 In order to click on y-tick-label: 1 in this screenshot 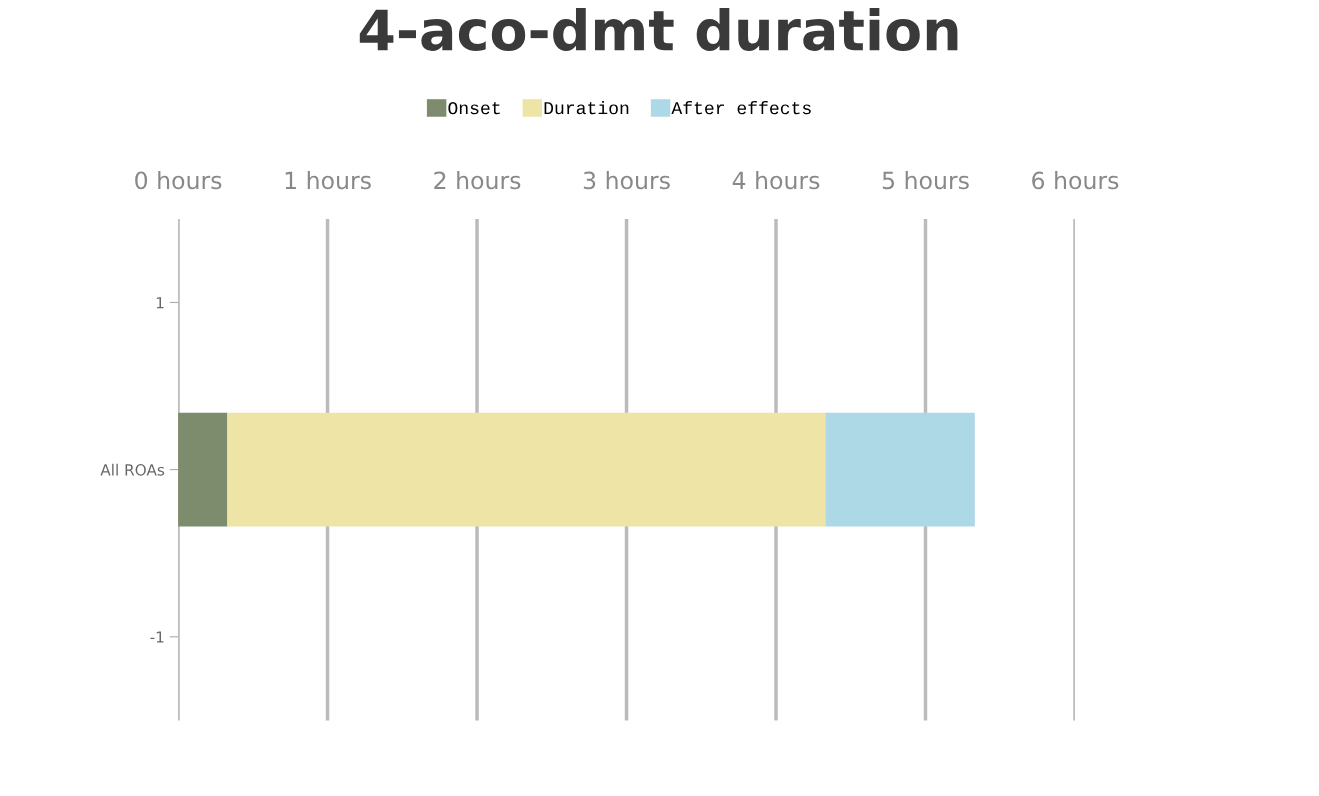, I will do `click(160, 303)`.